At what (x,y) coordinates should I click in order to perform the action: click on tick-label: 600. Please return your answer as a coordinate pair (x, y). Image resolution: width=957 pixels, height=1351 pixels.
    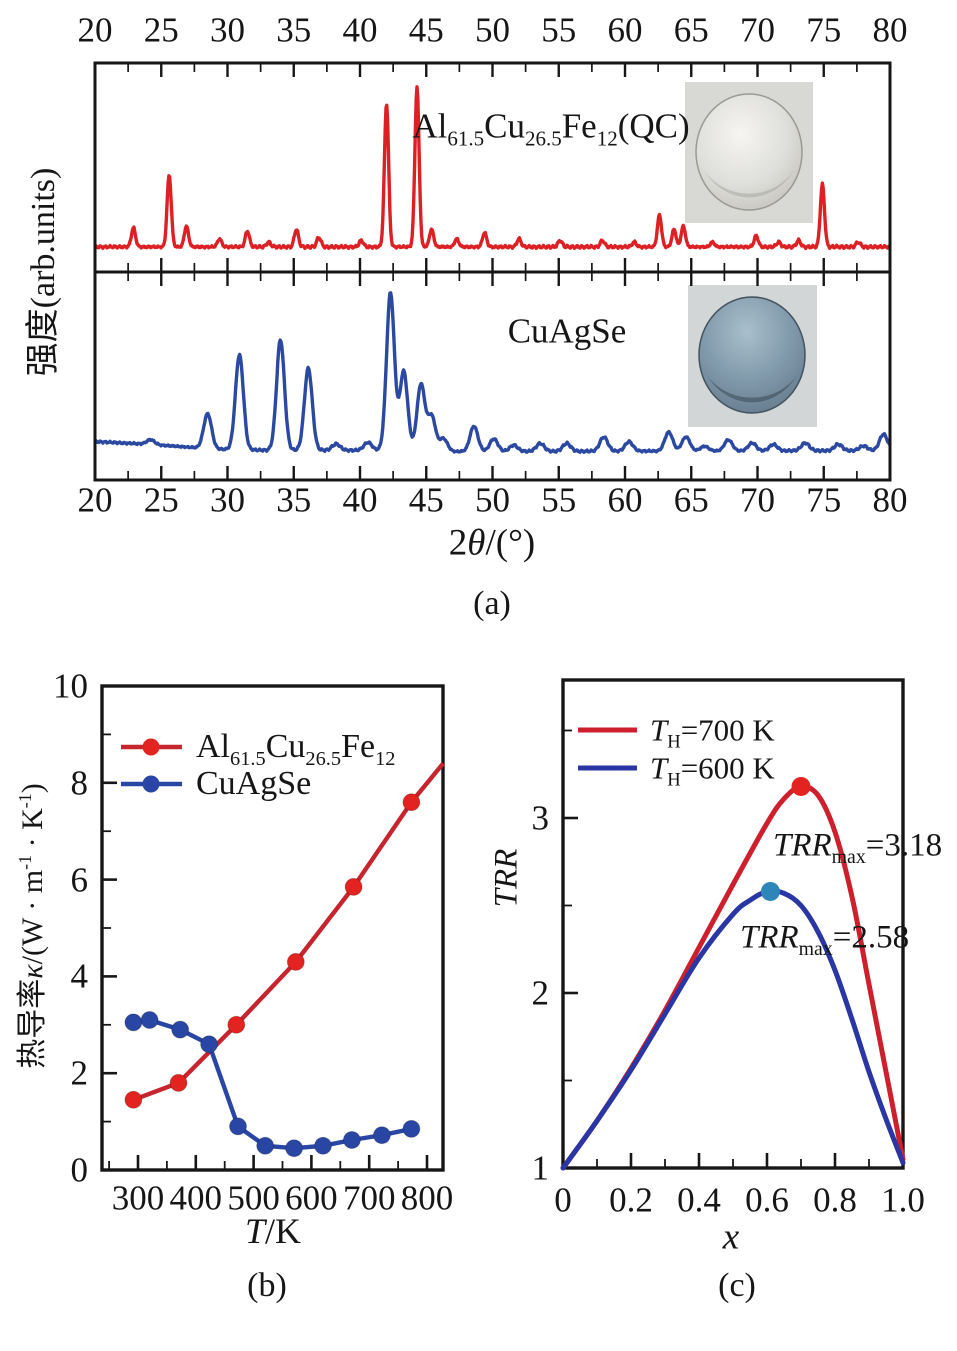
    Looking at the image, I should click on (311, 1198).